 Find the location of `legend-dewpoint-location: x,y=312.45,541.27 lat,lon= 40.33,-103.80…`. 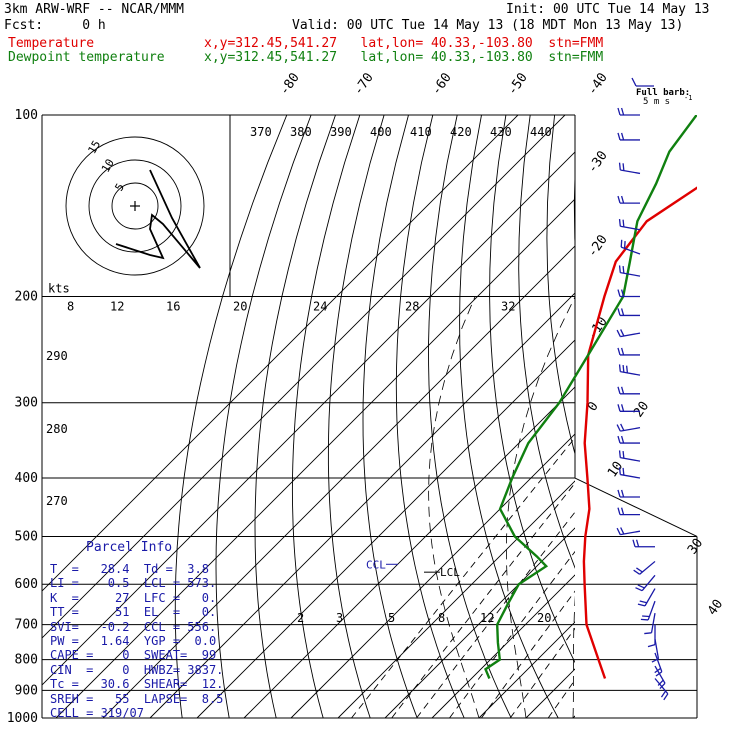

legend-dewpoint-location: x,y=312.45,541.27 lat,lon= 40.33,-103.80… is located at coordinates (404, 57).